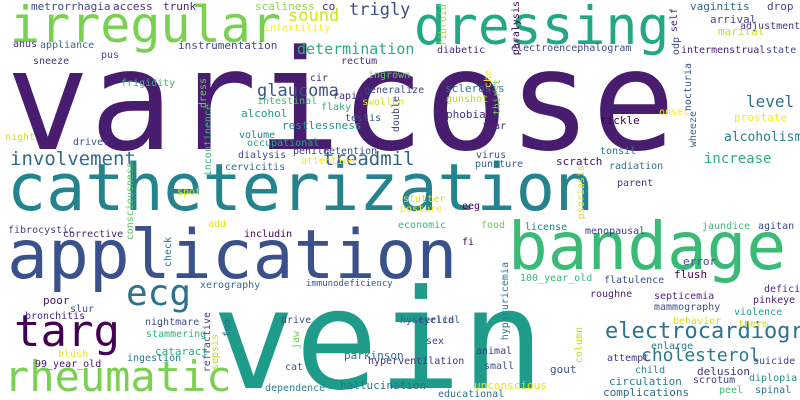 This screenshot has height=400, width=800. Describe the element at coordinates (319, 78) in the screenshot. I see `cloud-word: cir` at that location.